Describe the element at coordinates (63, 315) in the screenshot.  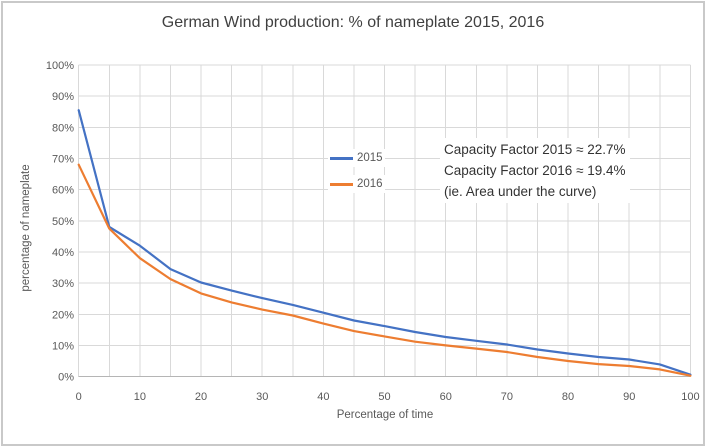
I see `y-tick-label: 20%` at that location.